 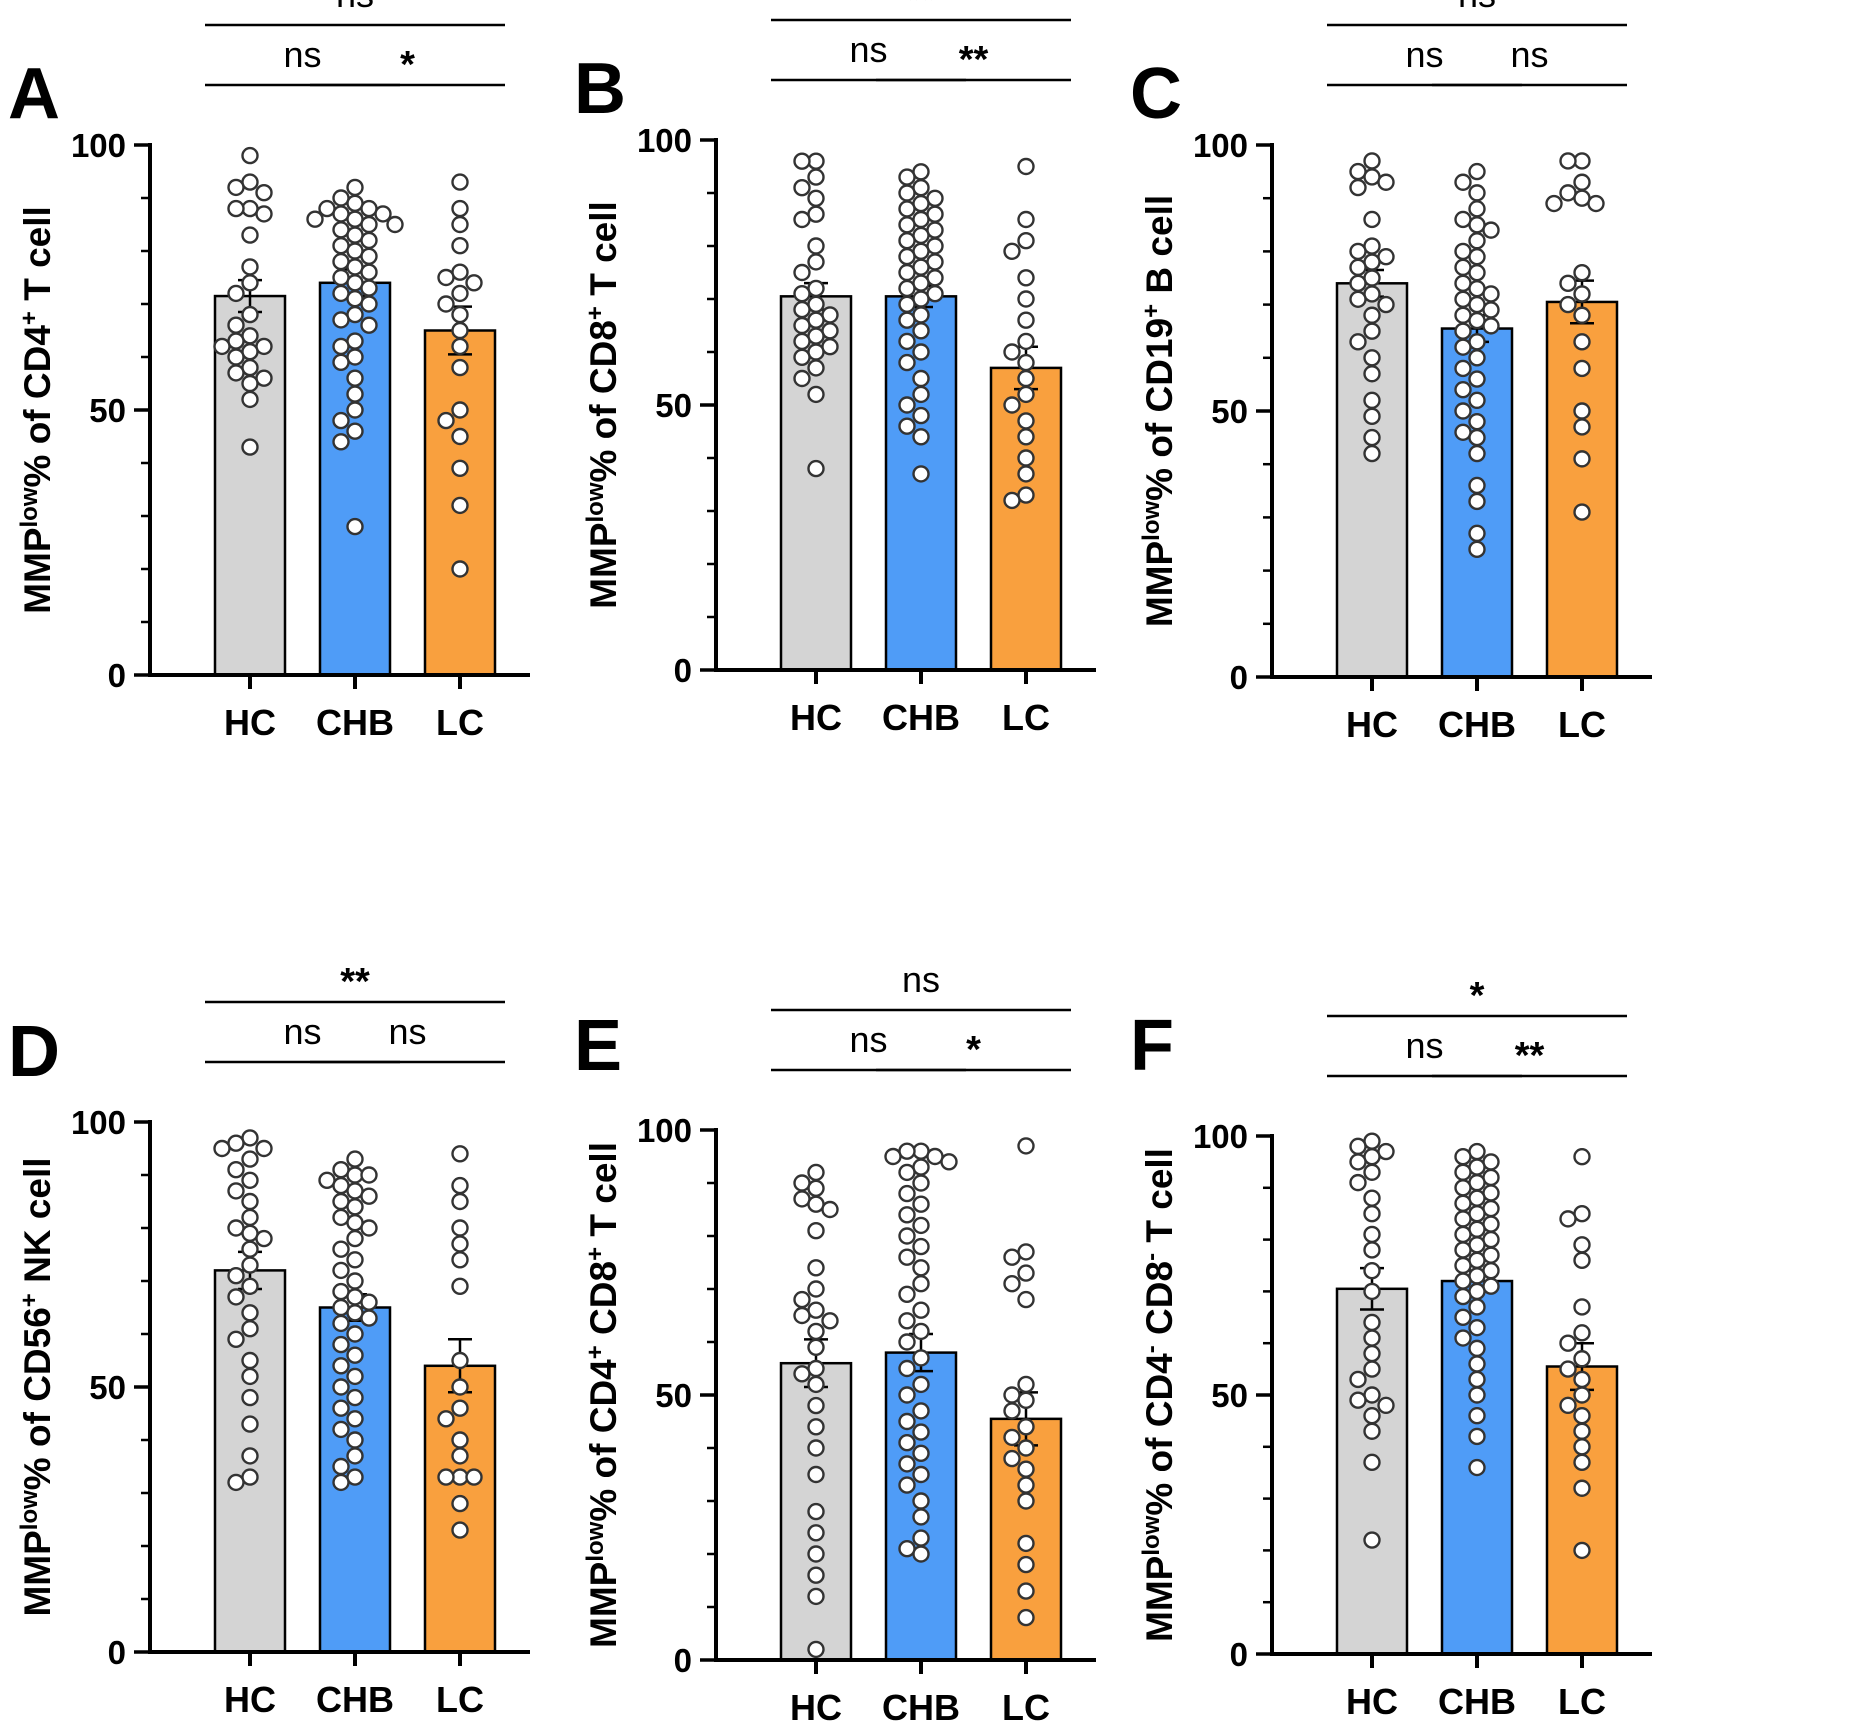 What do you see at coordinates (29, 1510) in the screenshot?
I see `y-axis-title-sup: low` at bounding box center [29, 1510].